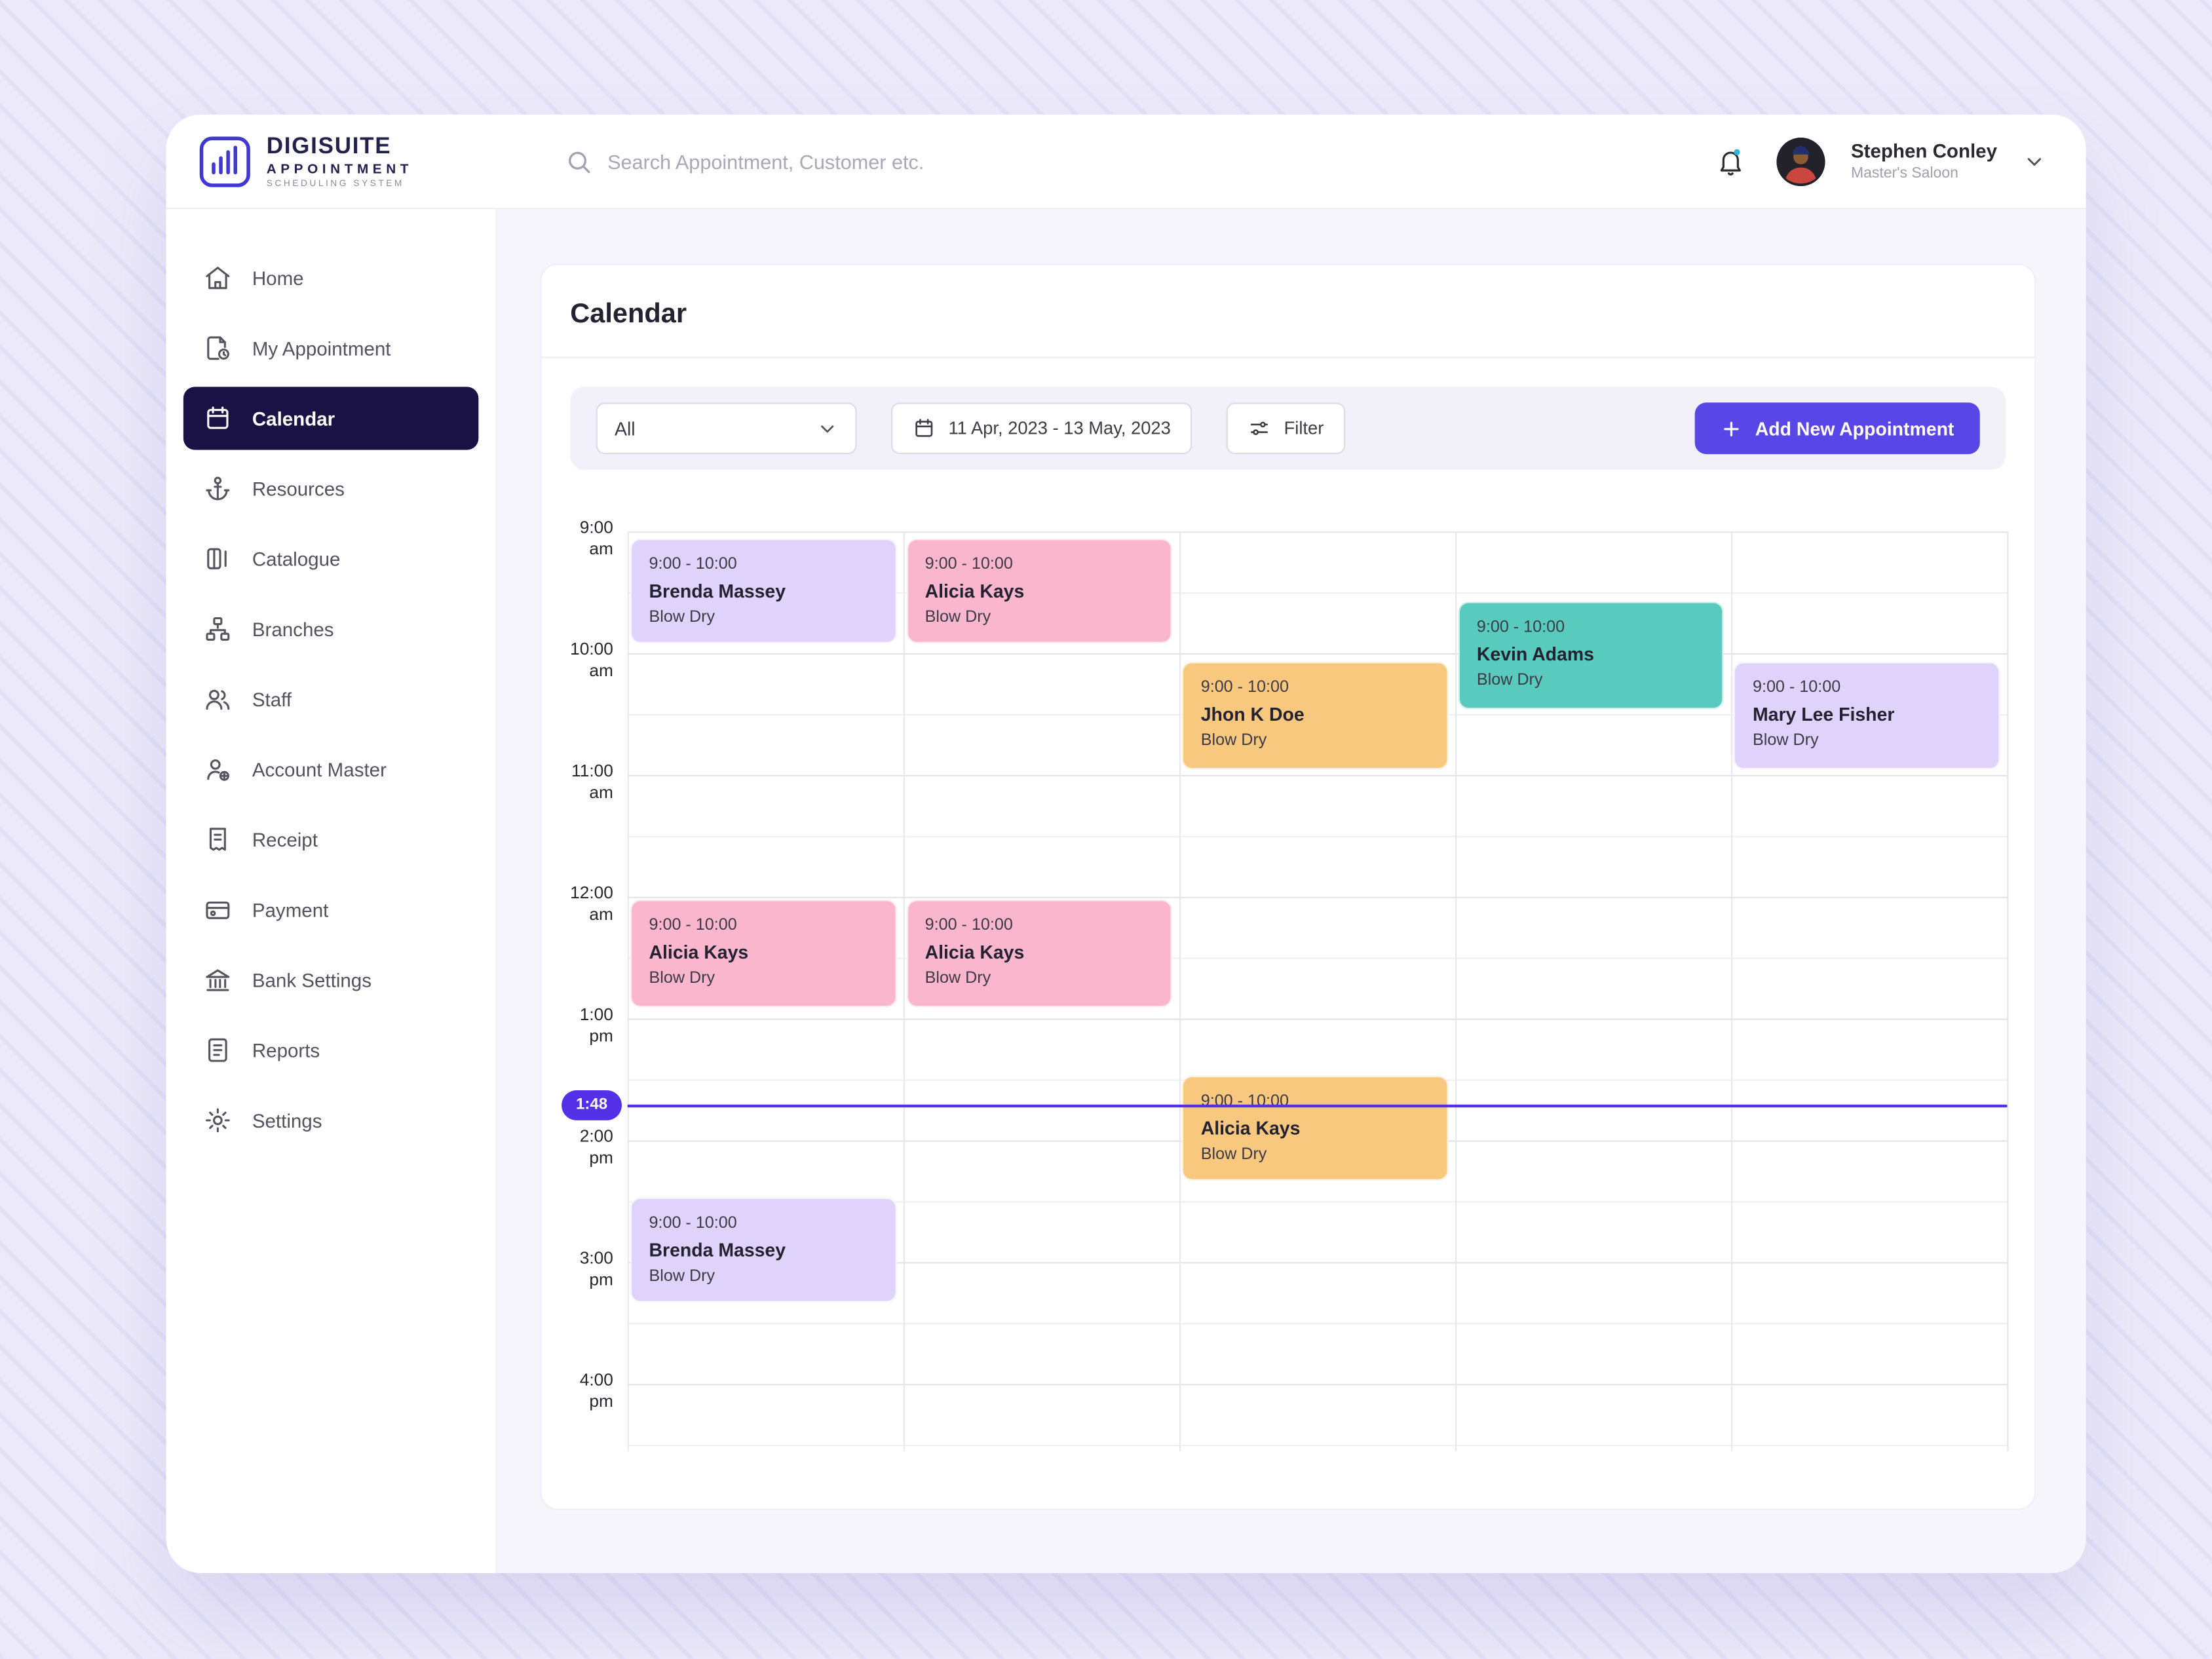 This screenshot has width=2212, height=1659. What do you see at coordinates (278, 278) in the screenshot?
I see `sidebar-item-label: Home` at bounding box center [278, 278].